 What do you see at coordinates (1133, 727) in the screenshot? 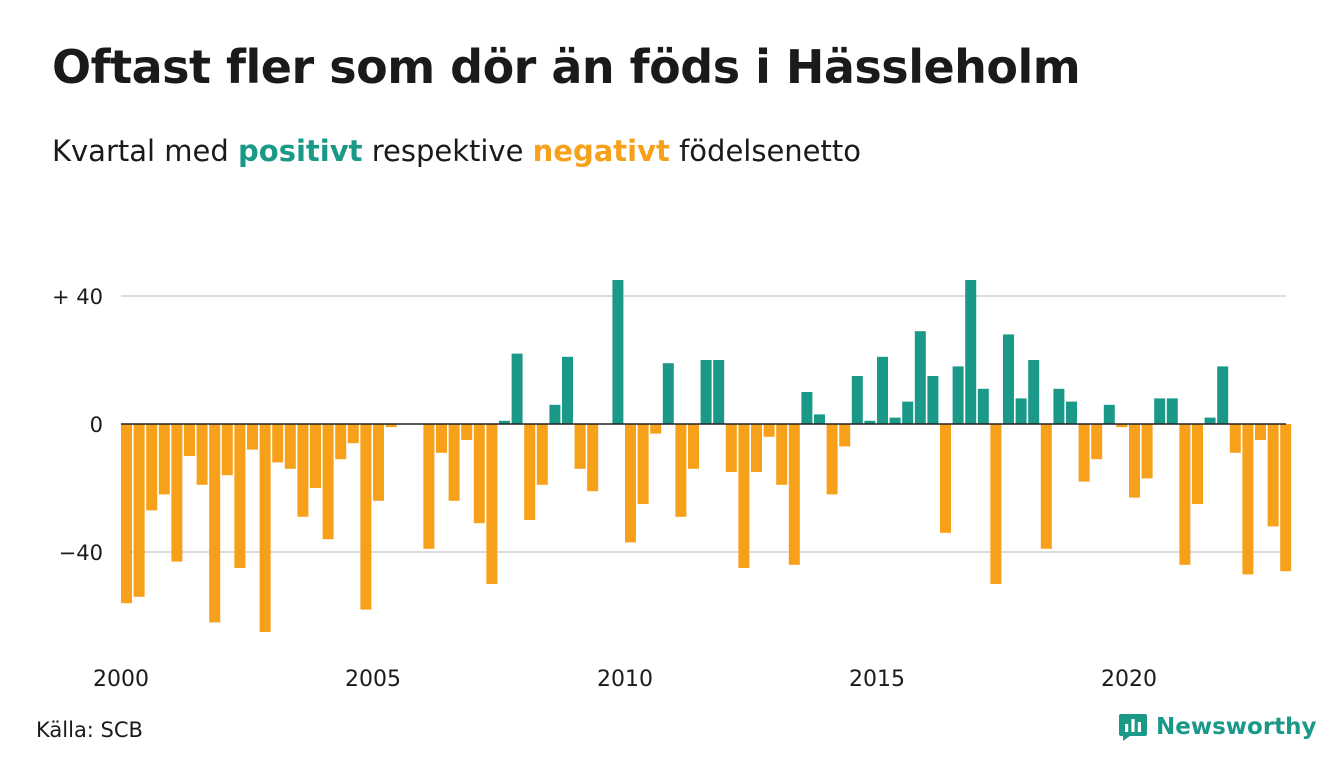
I see `newsworthy-chat-bars-icon` at bounding box center [1133, 727].